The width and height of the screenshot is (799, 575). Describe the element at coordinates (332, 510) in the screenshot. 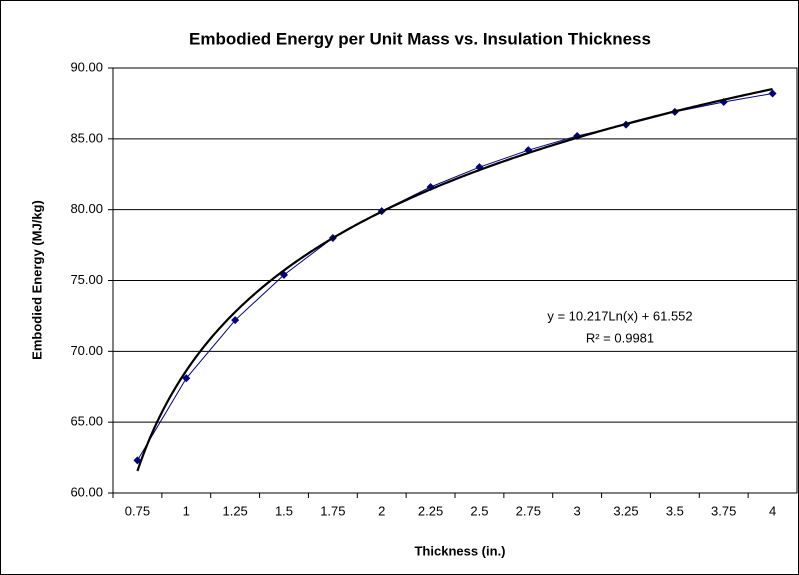

I see `x-tick-label: 1.75` at that location.